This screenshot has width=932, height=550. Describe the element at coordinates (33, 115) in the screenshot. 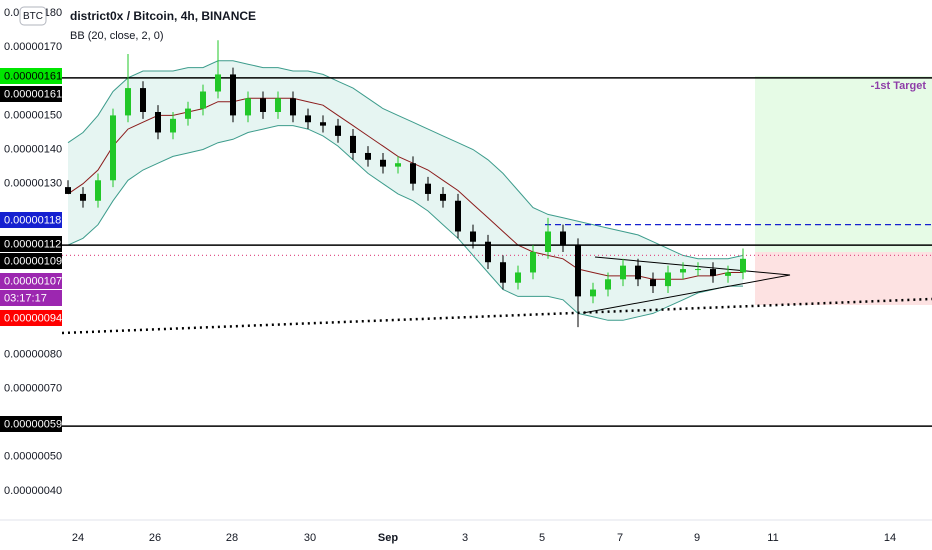

I see `y-tick-label: 0.00000150` at that location.